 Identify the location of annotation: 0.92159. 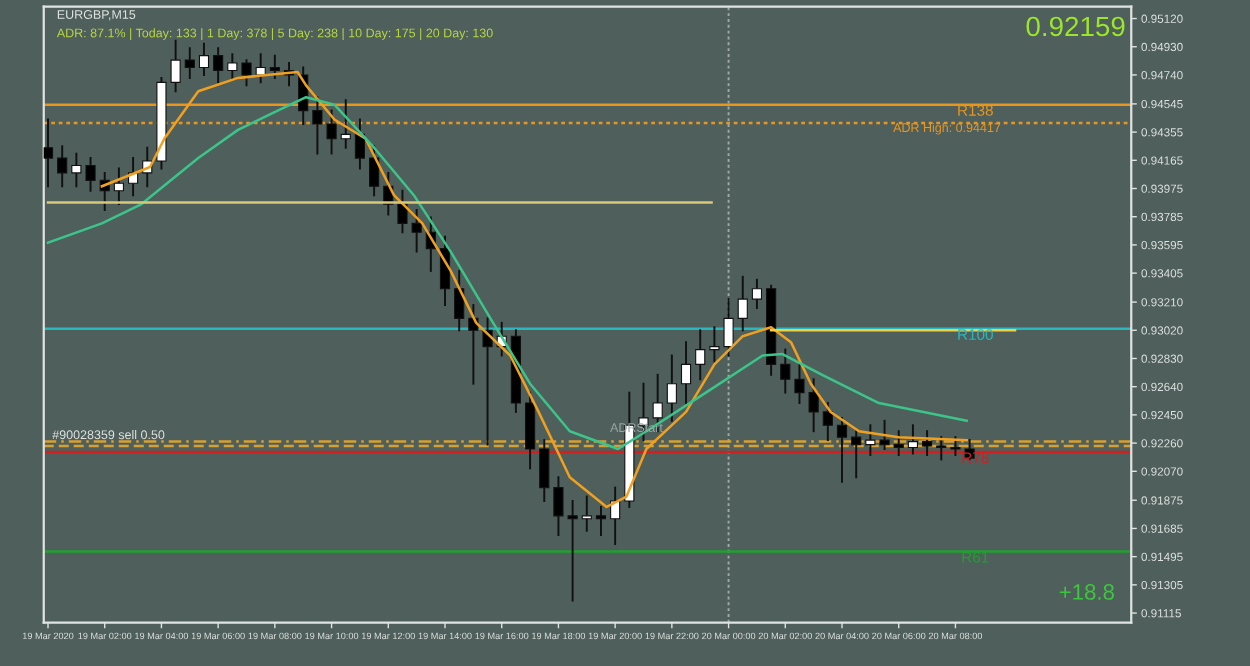
(1075, 26).